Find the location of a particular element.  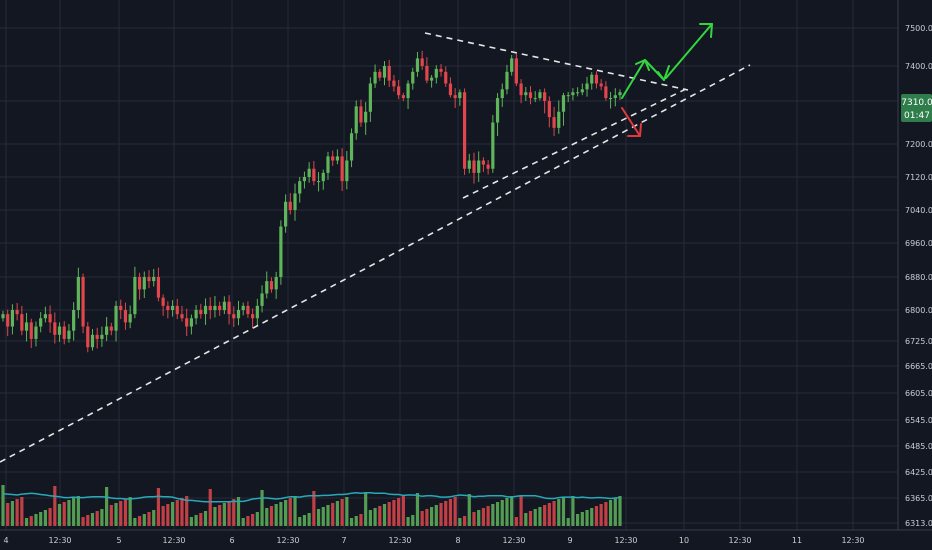

x-tick-label: 10 is located at coordinates (684, 540).